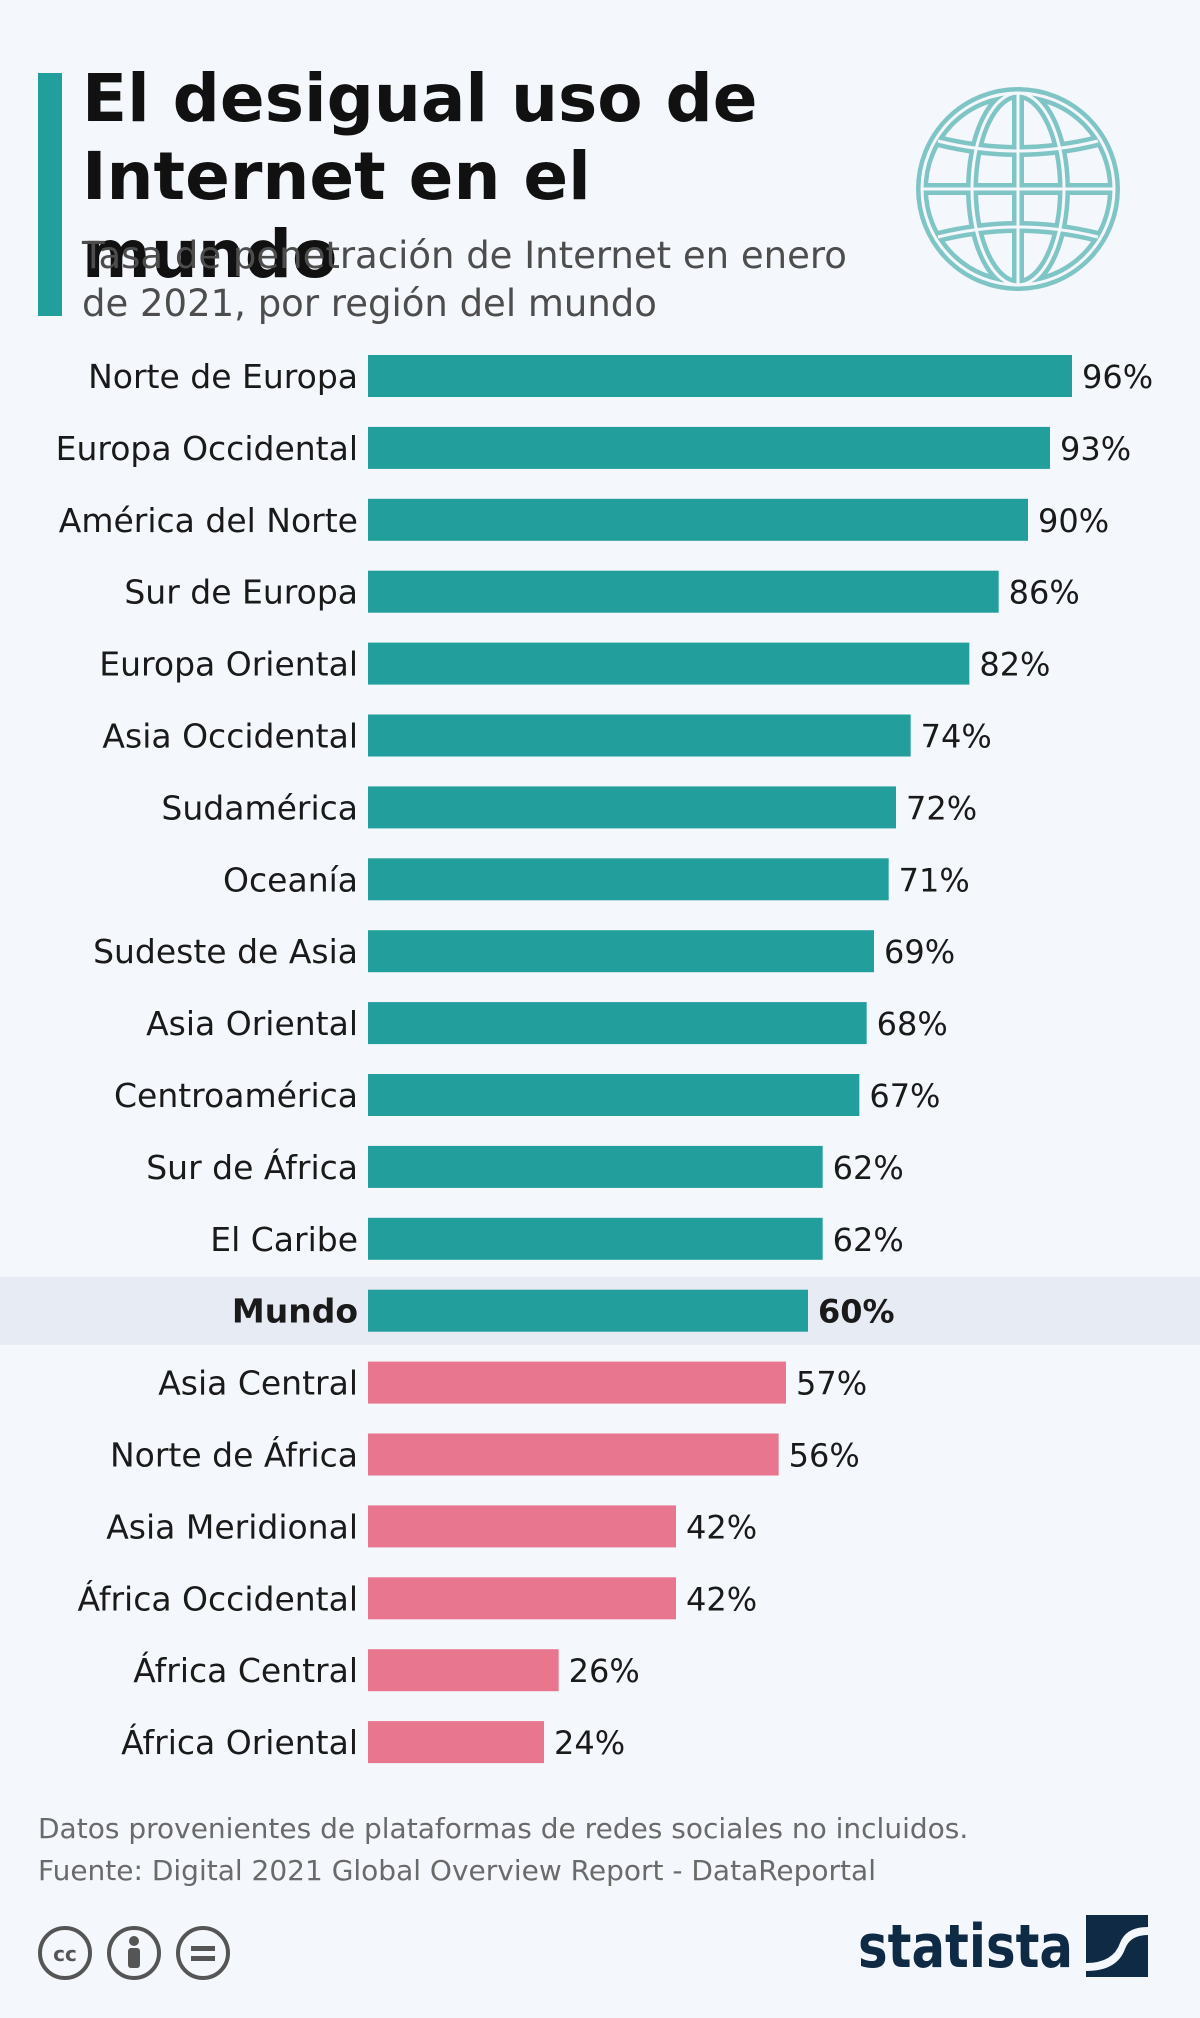 The image size is (1200, 2018). I want to click on value-label: 72%, so click(941, 808).